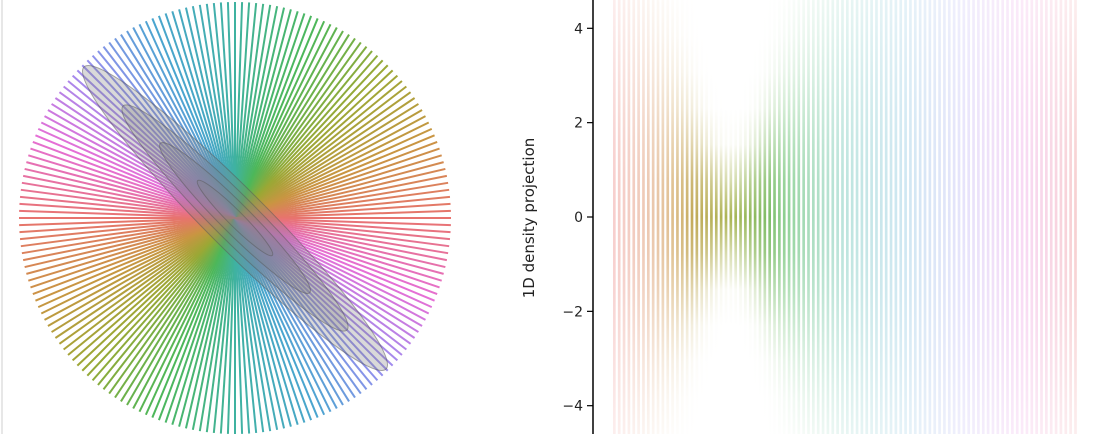  I want to click on y-tick-label: −2, so click(572, 312).